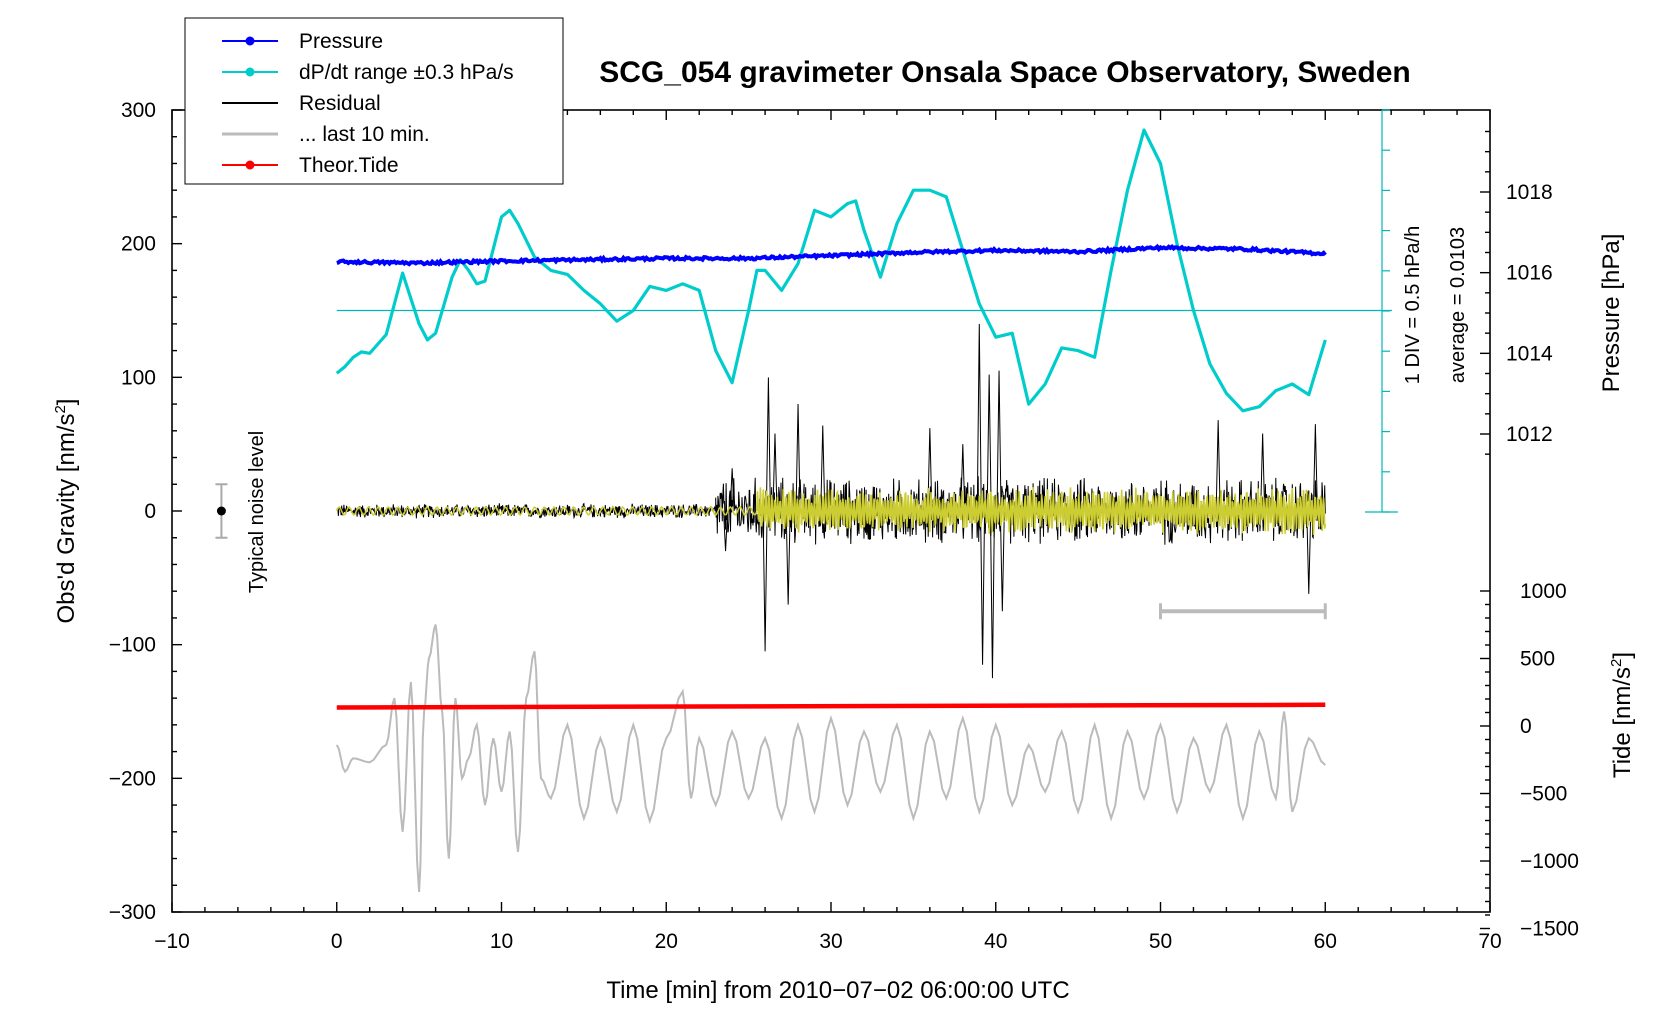  Describe the element at coordinates (406, 72) in the screenshot. I see `legend-label: dP/dt range ±0.3 hPa/s` at that location.